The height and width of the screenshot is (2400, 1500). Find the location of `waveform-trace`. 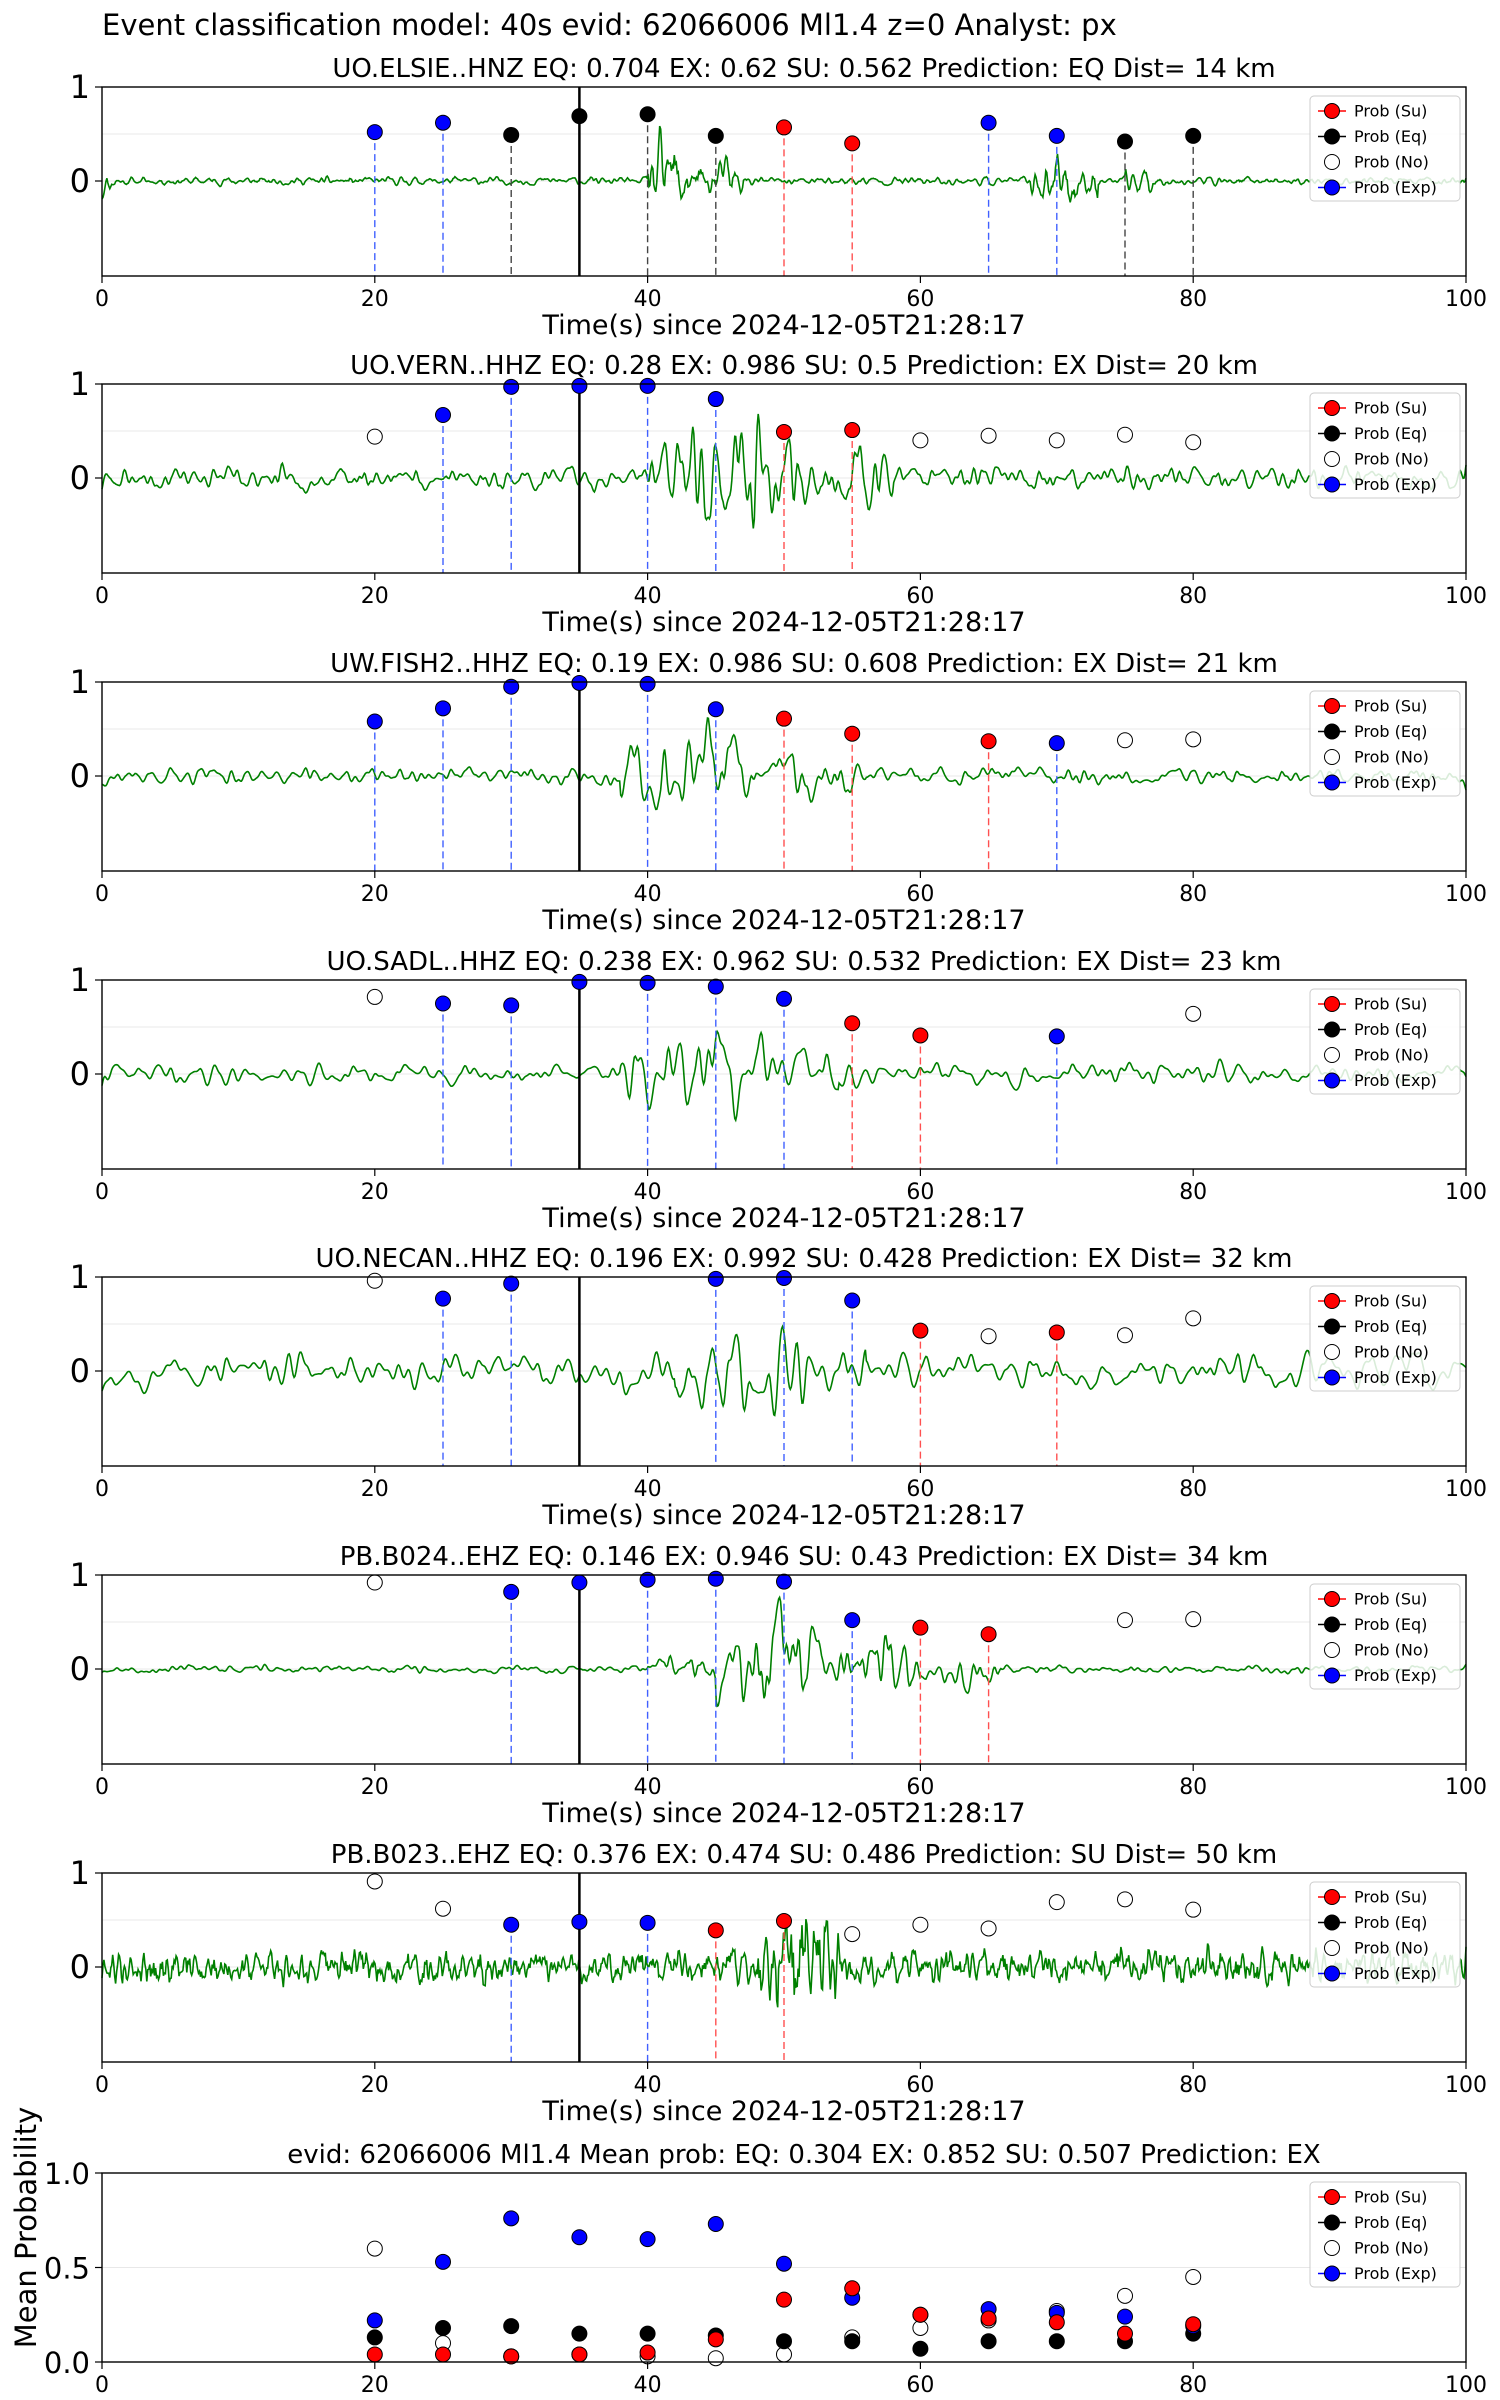

waveform-trace is located at coordinates (784, 164).